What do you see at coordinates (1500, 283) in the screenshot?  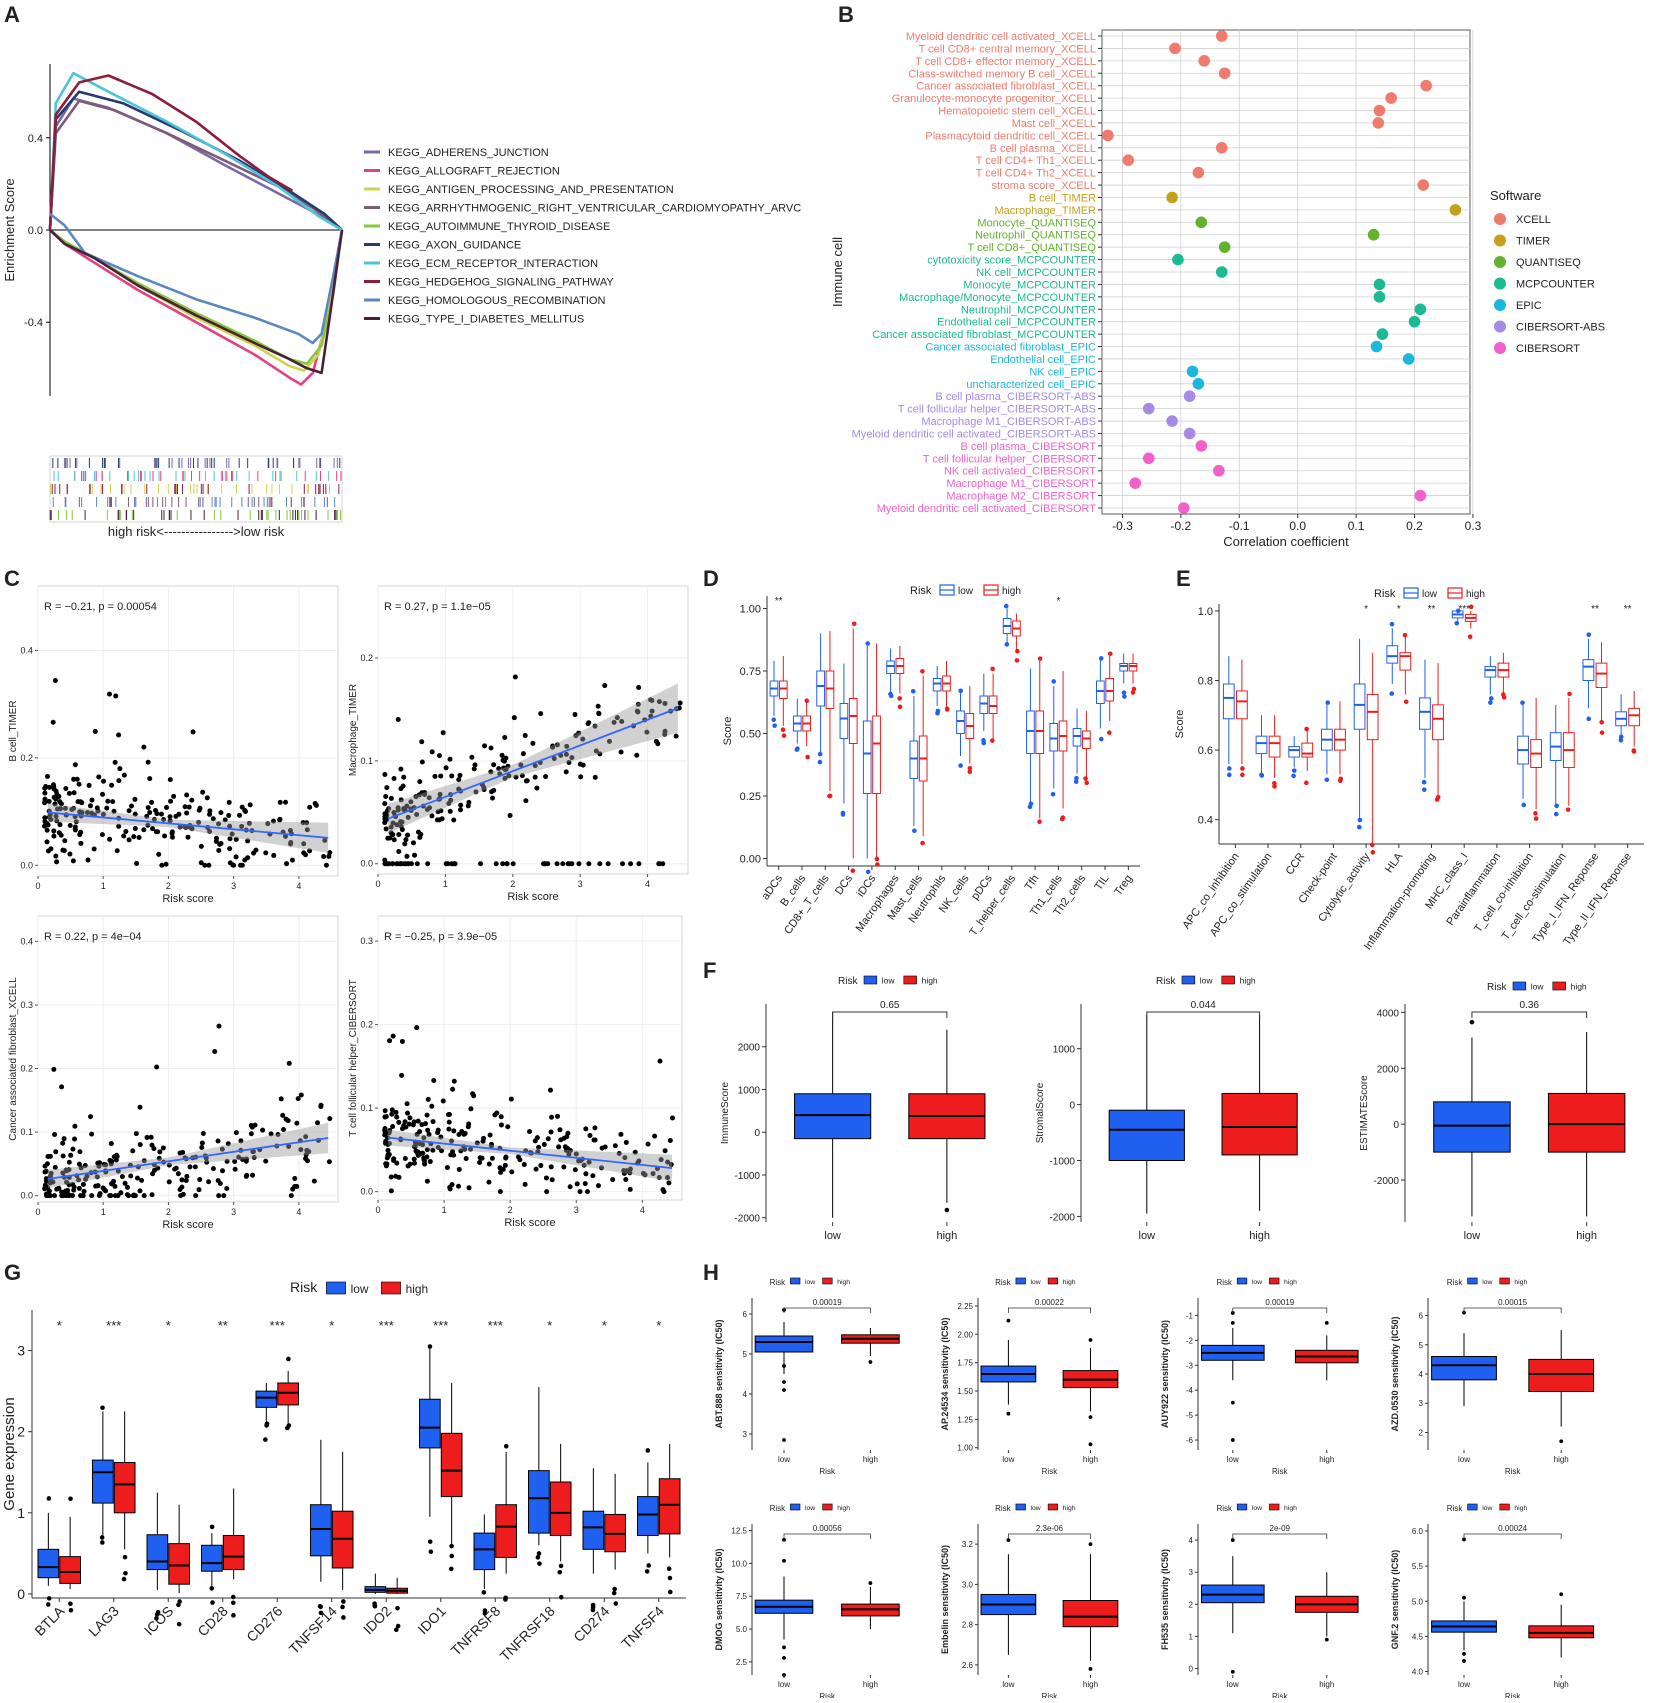 I see `legend-swatch` at bounding box center [1500, 283].